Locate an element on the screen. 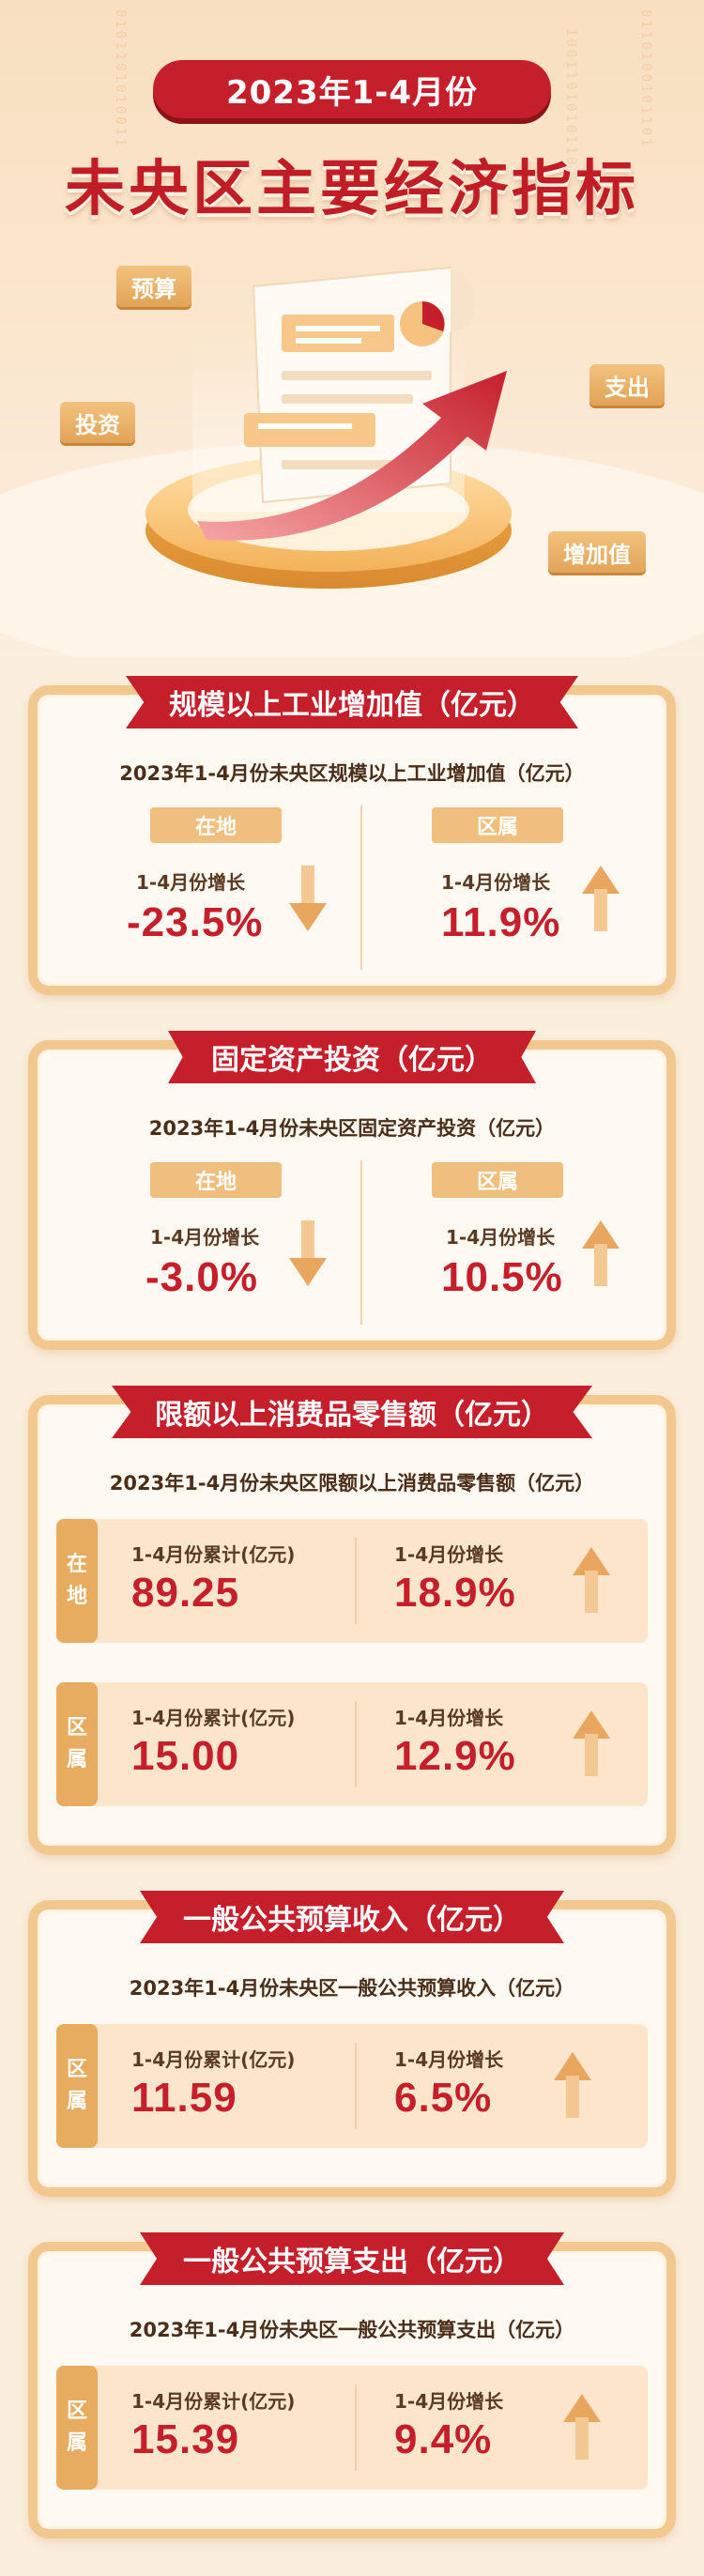  section-banner: 一般公共预算收入（亿元） is located at coordinates (352, 1917).